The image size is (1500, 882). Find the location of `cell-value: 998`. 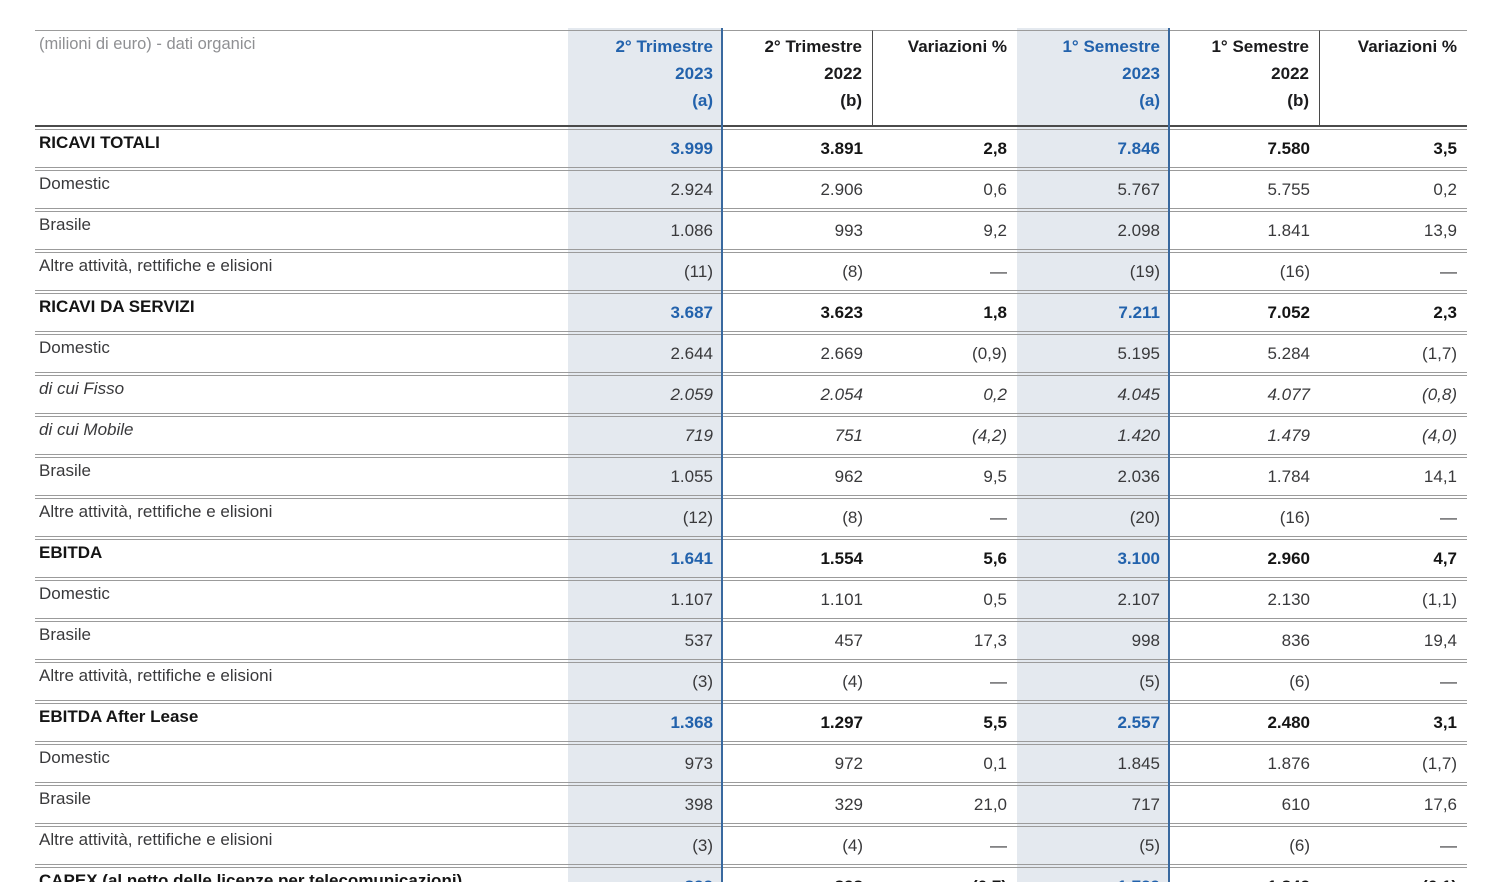

cell-value: 998 is located at coordinates (1093, 640).